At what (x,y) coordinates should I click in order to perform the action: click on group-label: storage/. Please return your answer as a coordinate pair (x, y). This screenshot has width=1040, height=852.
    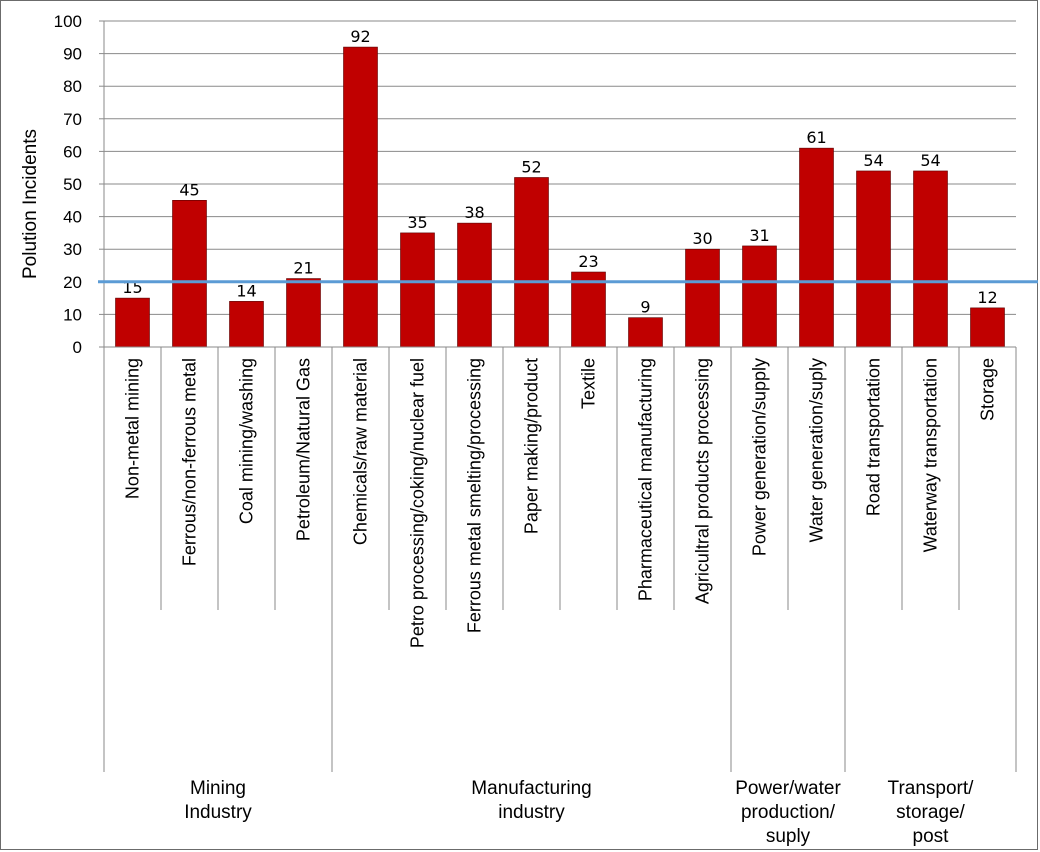
    Looking at the image, I should click on (930, 812).